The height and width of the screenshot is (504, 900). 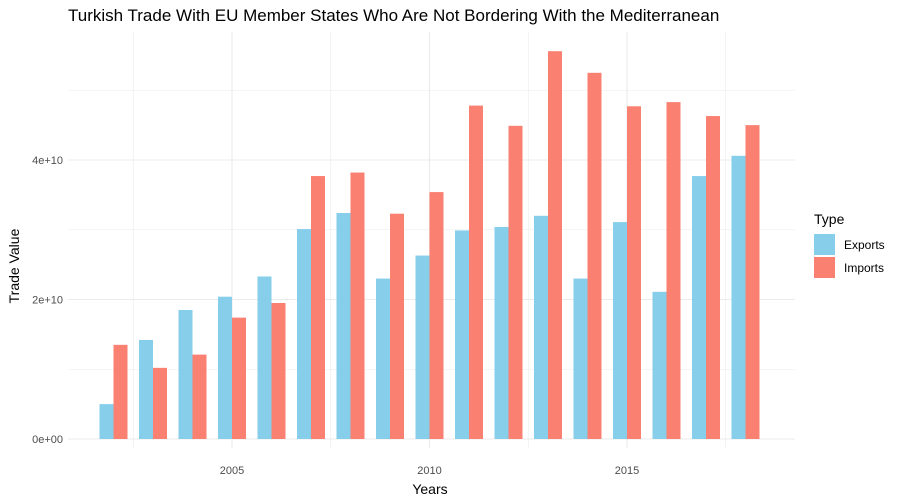 I want to click on y-tick-label: 4e+10, so click(x=47, y=161).